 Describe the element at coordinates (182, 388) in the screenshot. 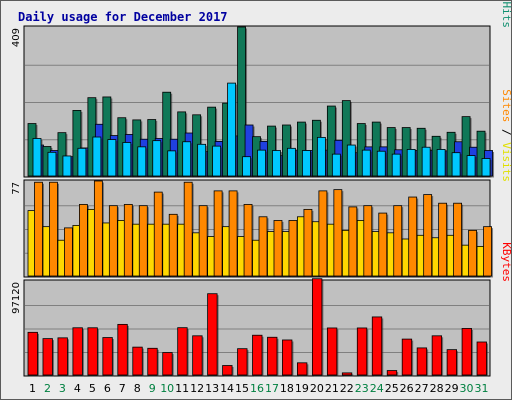

I see `day-label-11: 11` at that location.